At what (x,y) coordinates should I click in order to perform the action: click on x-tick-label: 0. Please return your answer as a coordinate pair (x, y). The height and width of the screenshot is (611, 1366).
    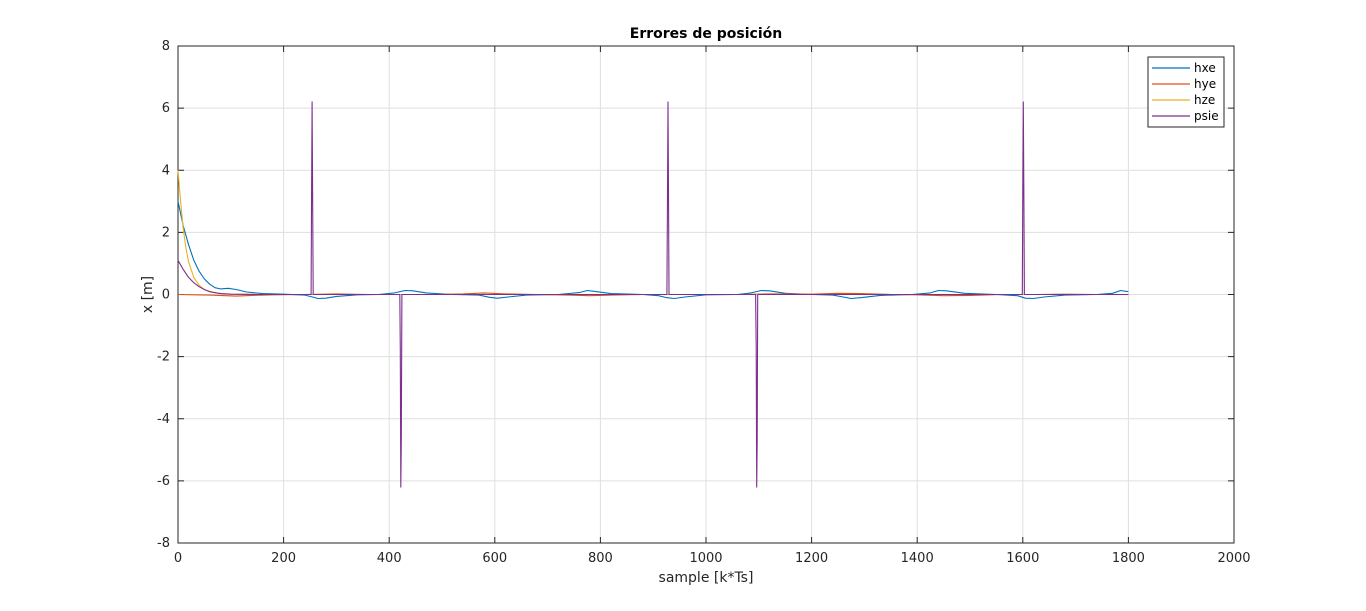
    Looking at the image, I should click on (178, 558).